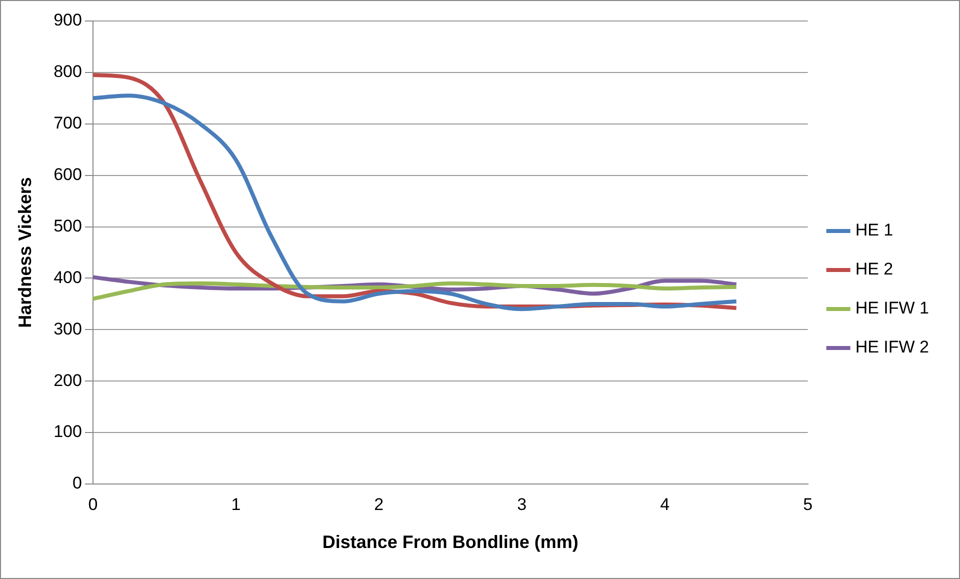 The image size is (960, 579). Describe the element at coordinates (93, 504) in the screenshot. I see `x-tick-label: 0` at that location.